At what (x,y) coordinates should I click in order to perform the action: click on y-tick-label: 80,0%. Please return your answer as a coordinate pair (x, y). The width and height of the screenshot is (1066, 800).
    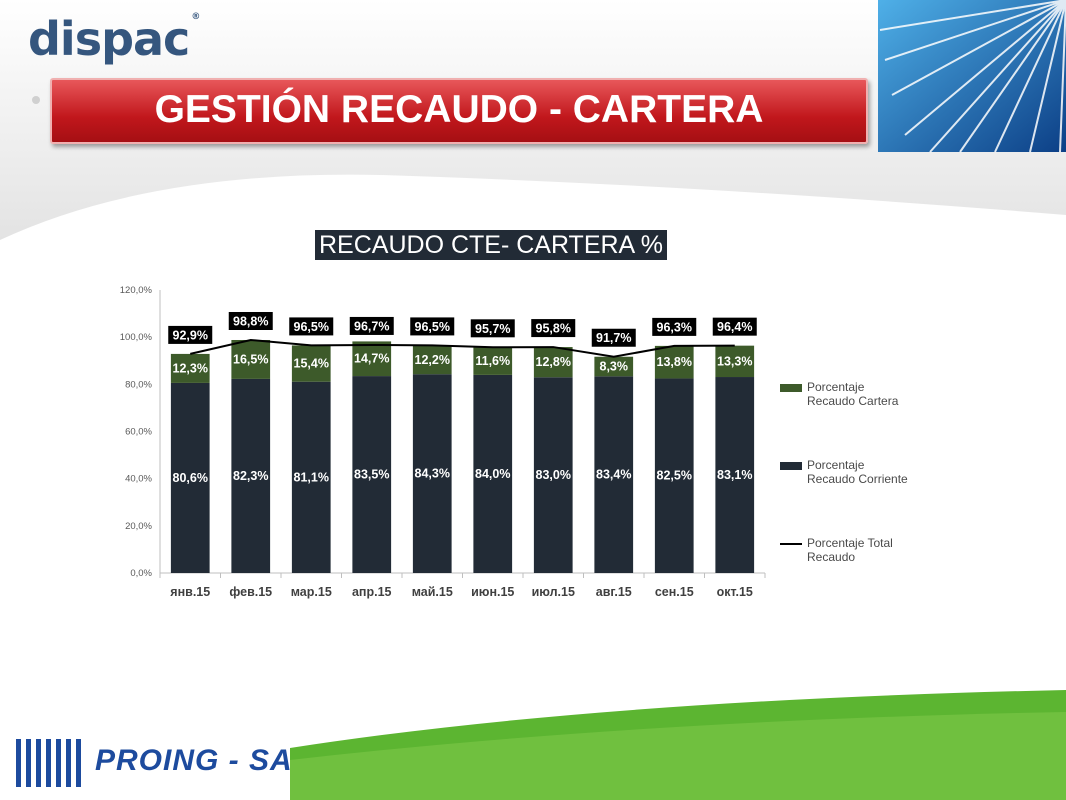
    Looking at the image, I should click on (138, 384).